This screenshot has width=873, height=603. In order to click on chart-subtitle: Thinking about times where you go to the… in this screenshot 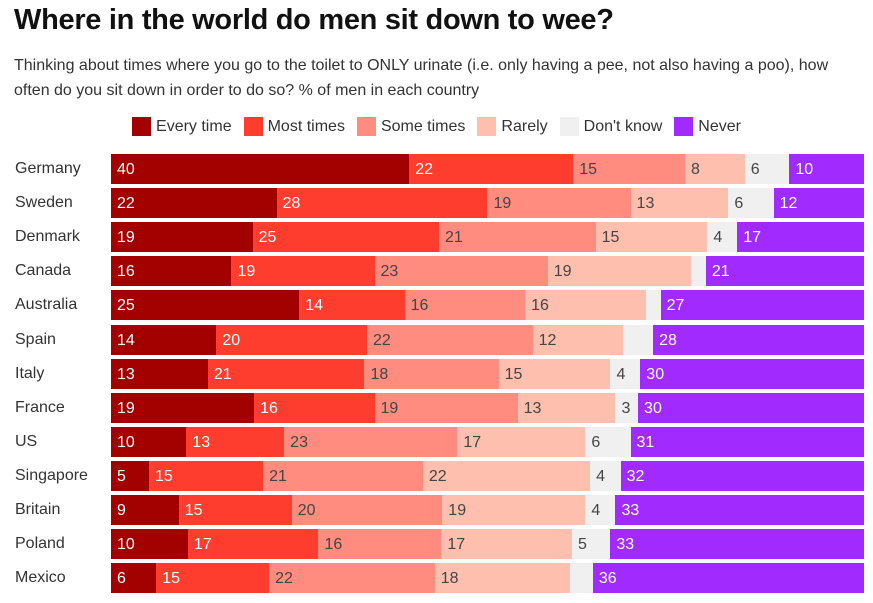, I will do `click(421, 78)`.